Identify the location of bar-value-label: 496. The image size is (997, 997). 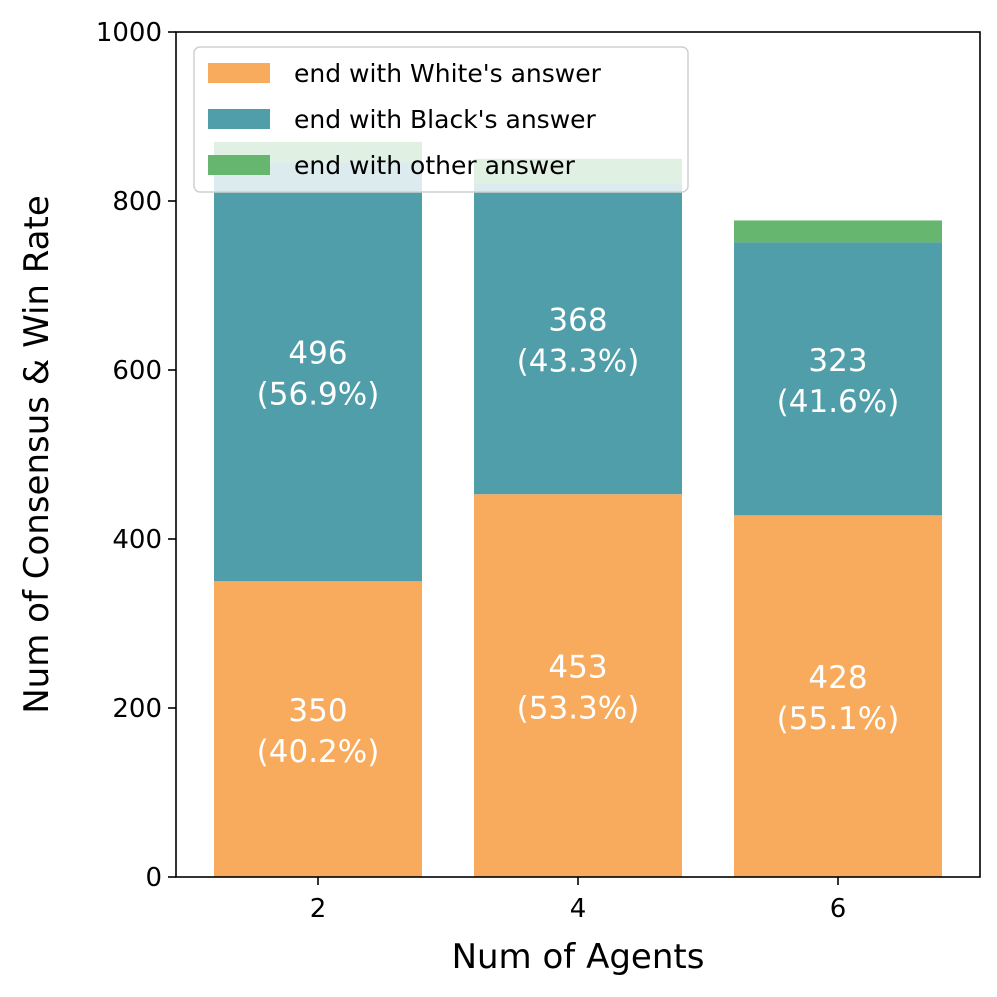
(317, 354).